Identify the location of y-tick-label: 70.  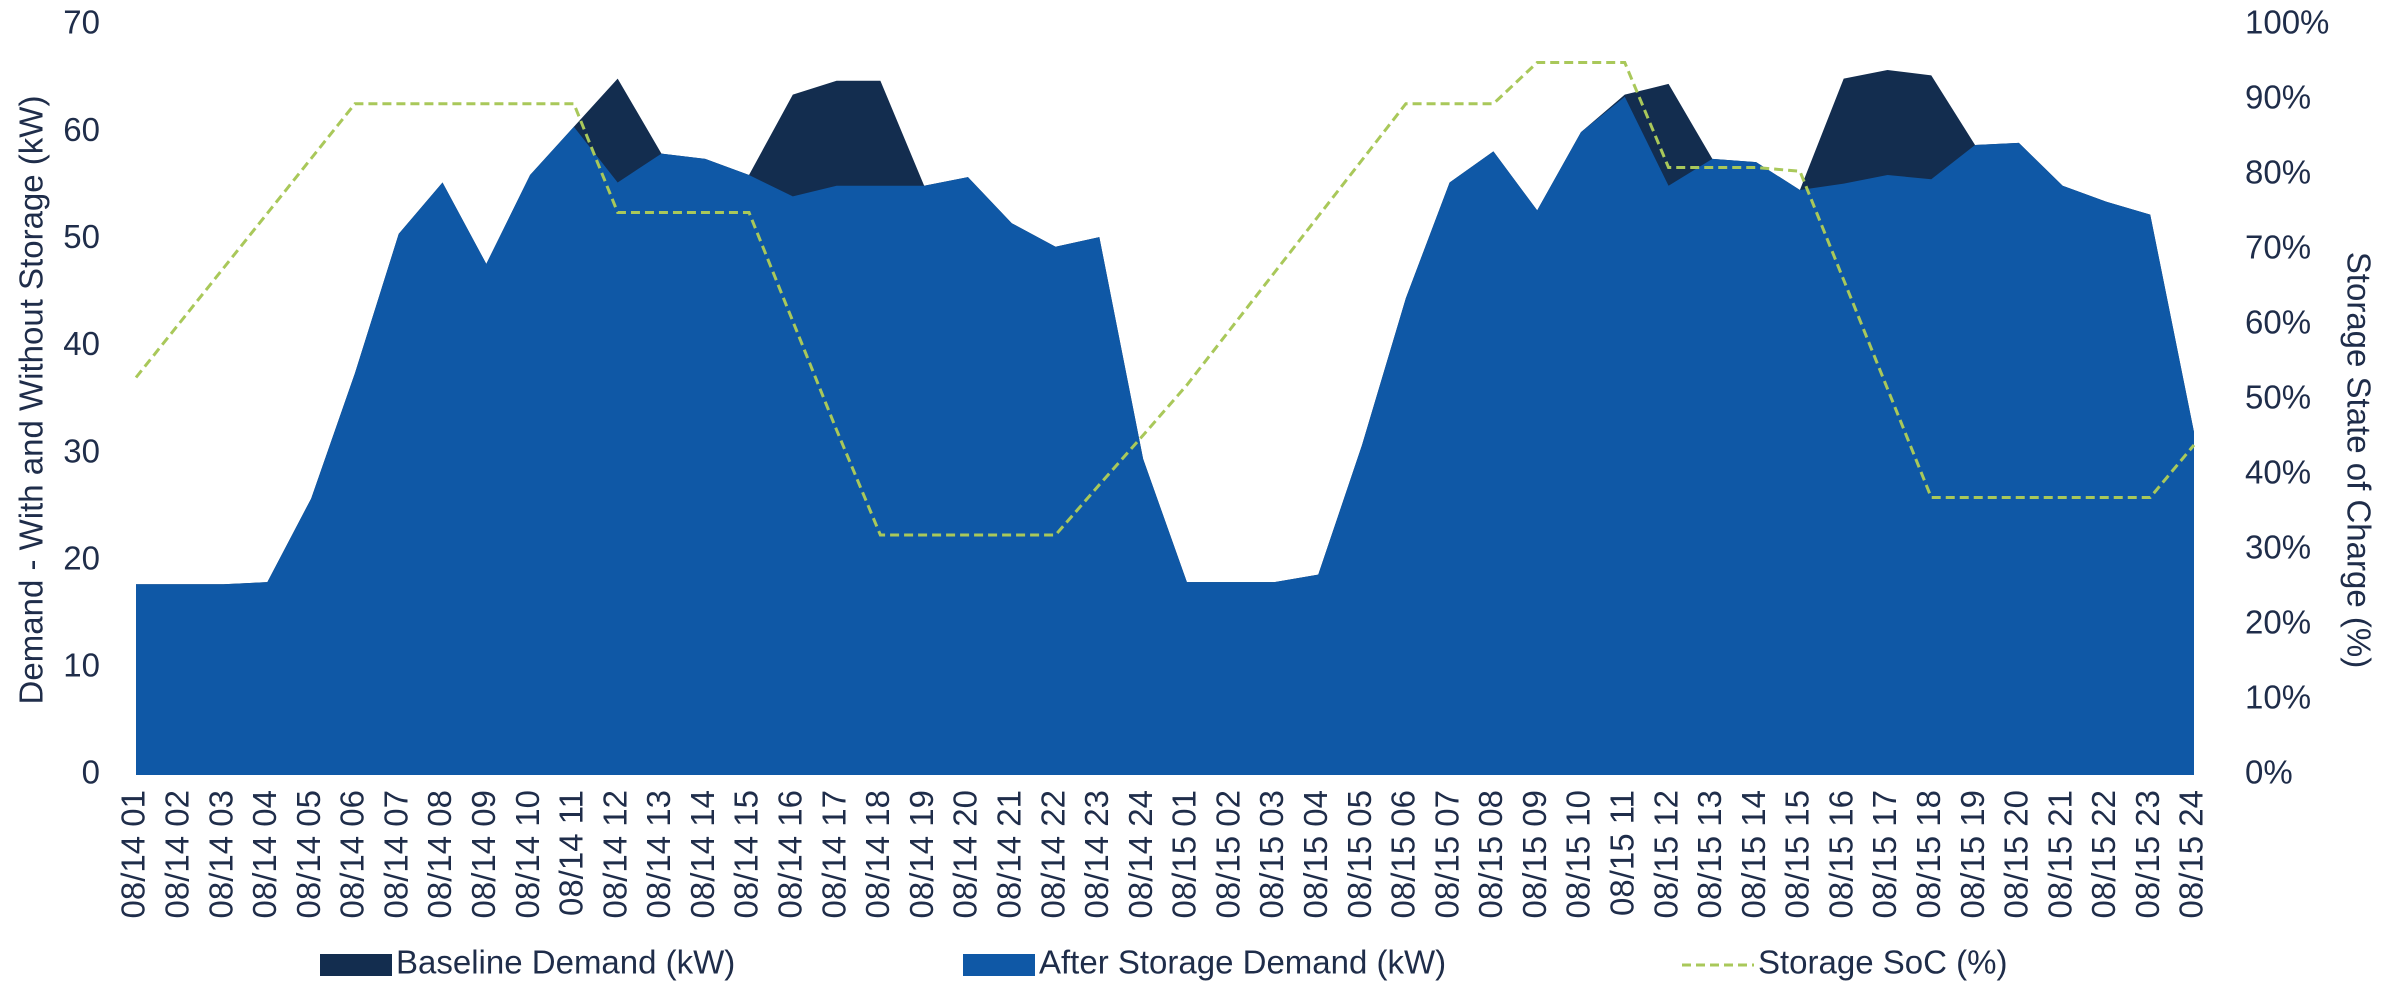
(81, 22).